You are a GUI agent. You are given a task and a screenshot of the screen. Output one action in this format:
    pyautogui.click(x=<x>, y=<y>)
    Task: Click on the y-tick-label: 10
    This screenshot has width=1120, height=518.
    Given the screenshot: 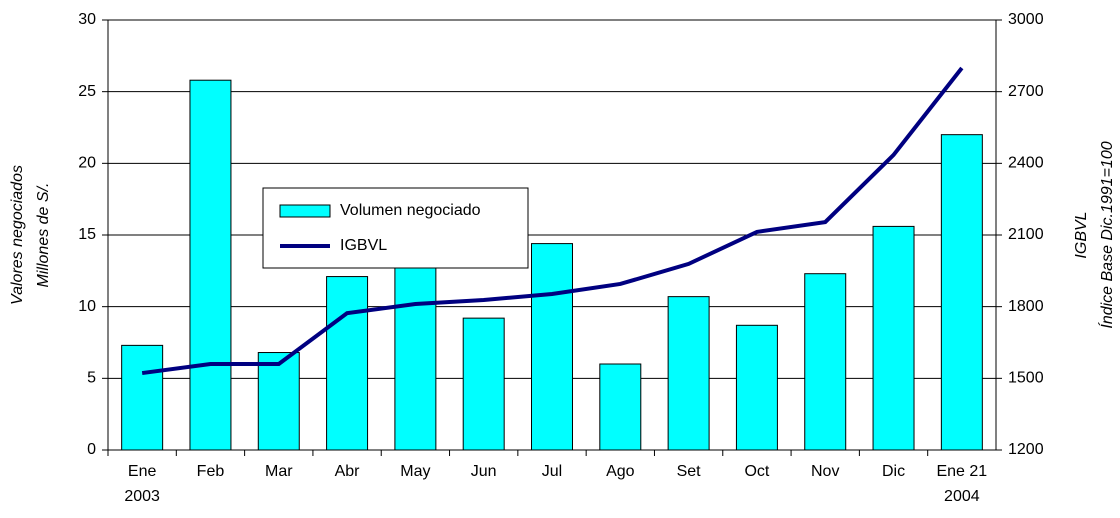 What is the action you would take?
    pyautogui.click(x=87, y=306)
    